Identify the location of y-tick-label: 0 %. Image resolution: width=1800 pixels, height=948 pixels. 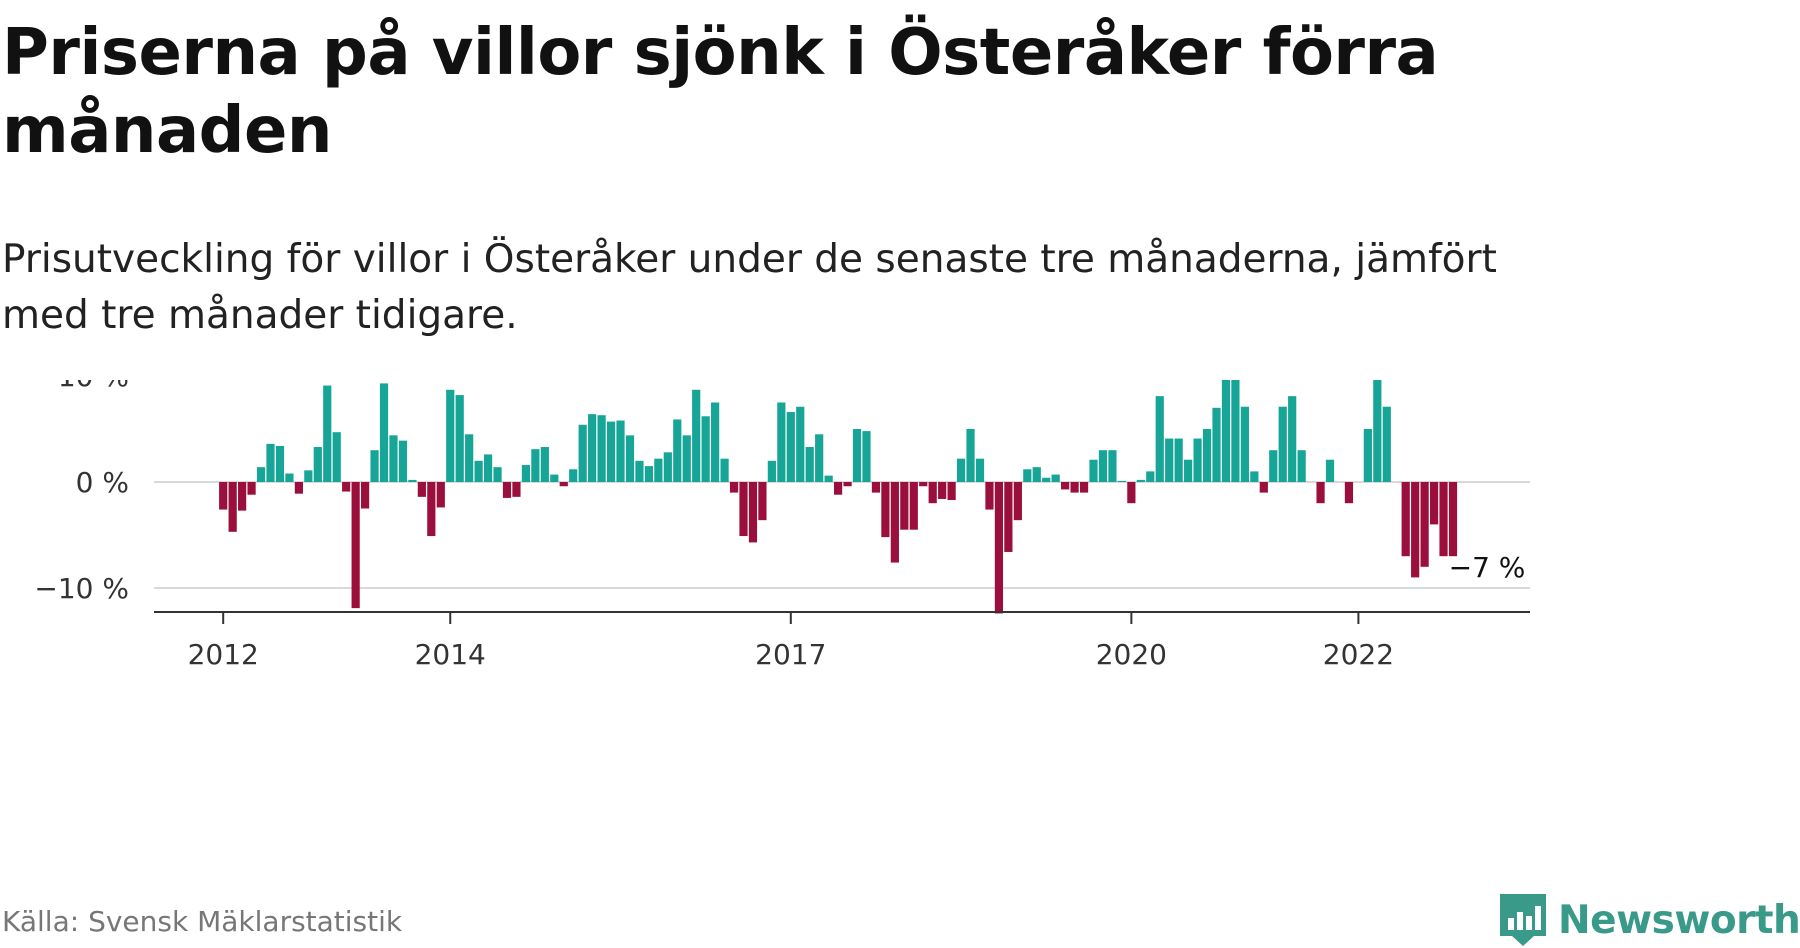
(102, 482).